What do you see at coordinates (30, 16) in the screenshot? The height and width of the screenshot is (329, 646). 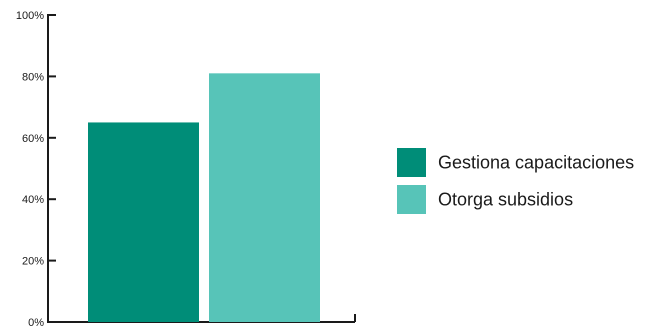 I see `y-tick-label: 100%` at bounding box center [30, 16].